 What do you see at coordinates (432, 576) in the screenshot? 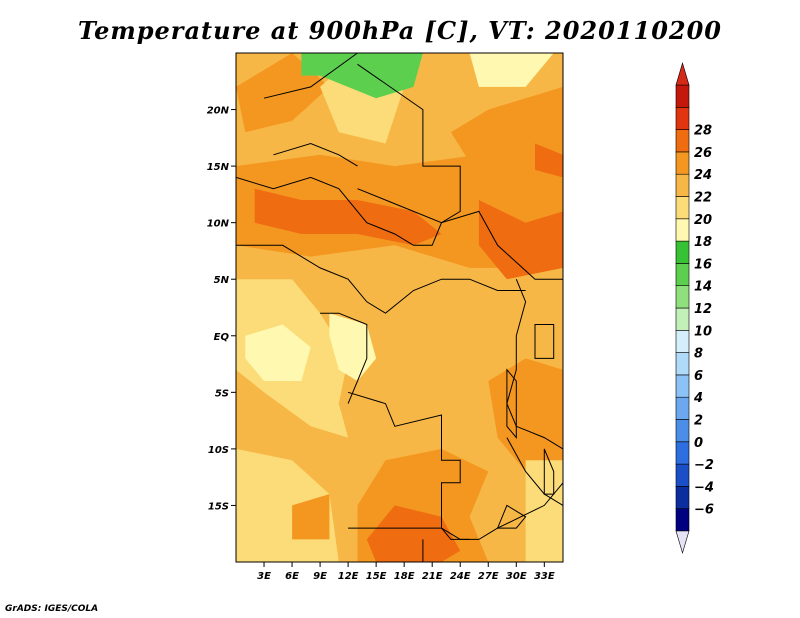
I see `lon-tick-label: 21E` at bounding box center [432, 576].